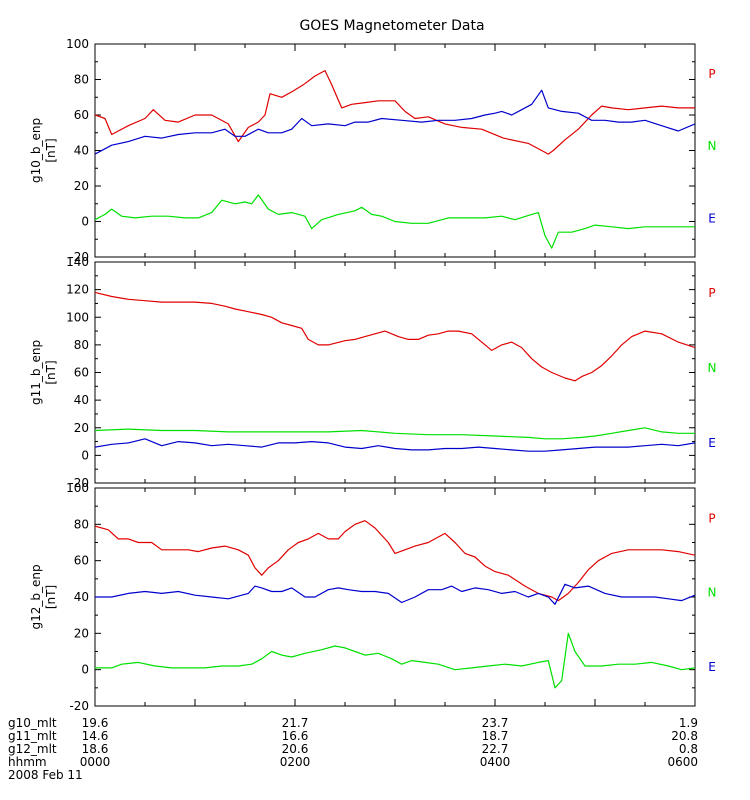  I want to click on y-axis-label: g10_b_enp, so click(36, 150).